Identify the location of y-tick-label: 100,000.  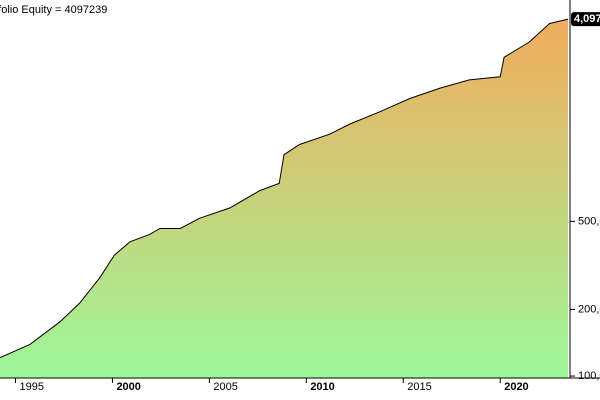
(589, 376).